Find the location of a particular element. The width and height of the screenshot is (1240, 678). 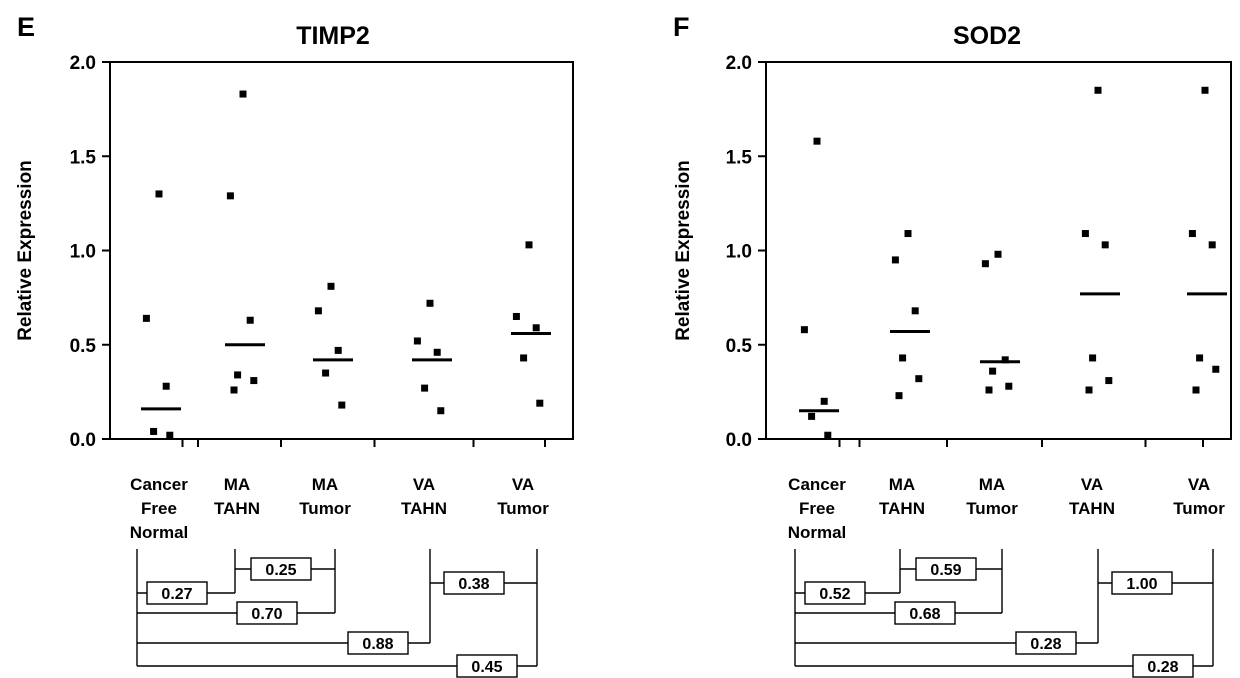

y-tick-label: 1.0 is located at coordinates (83, 252).